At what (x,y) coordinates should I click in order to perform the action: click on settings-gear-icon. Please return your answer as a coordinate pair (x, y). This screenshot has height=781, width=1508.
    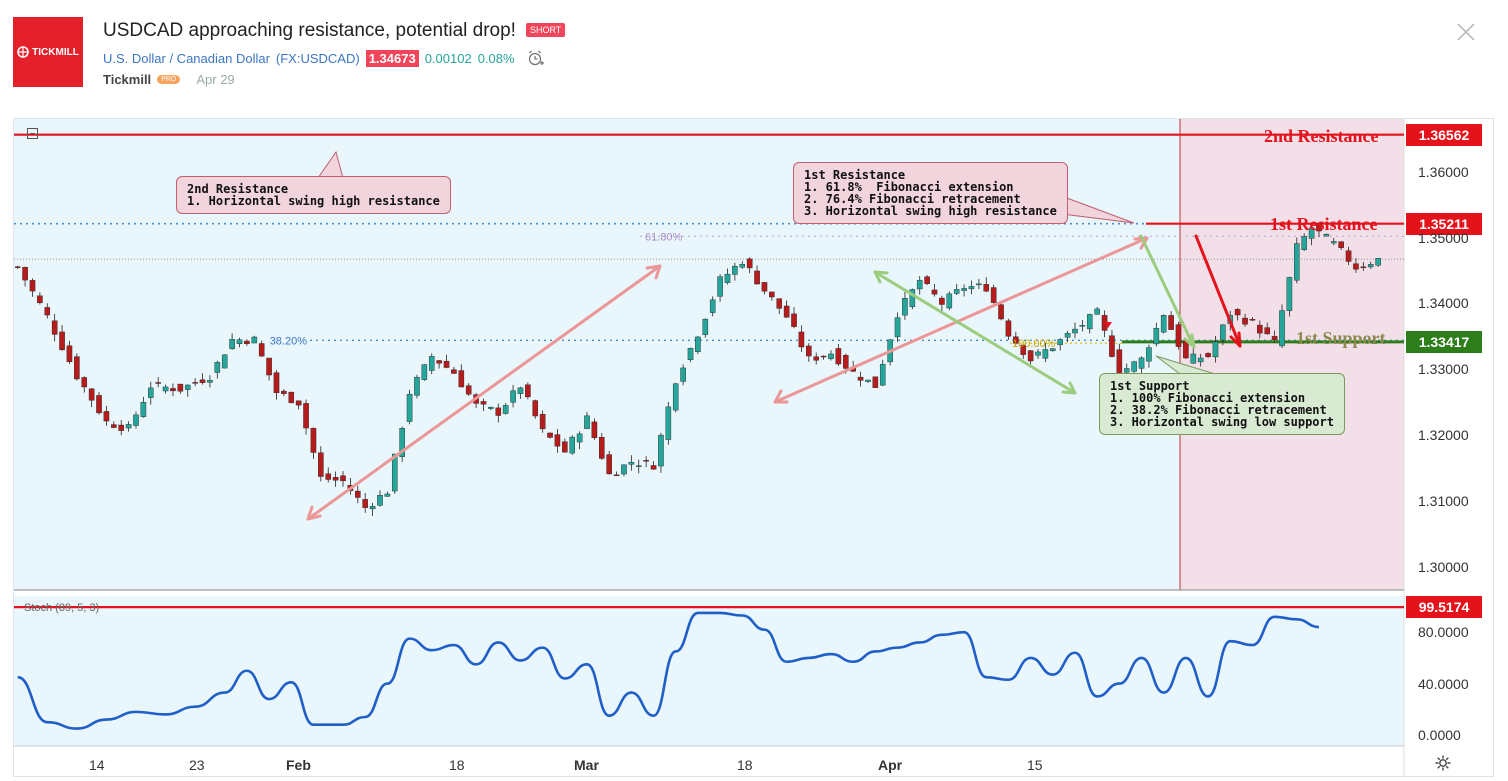
    Looking at the image, I should click on (1443, 763).